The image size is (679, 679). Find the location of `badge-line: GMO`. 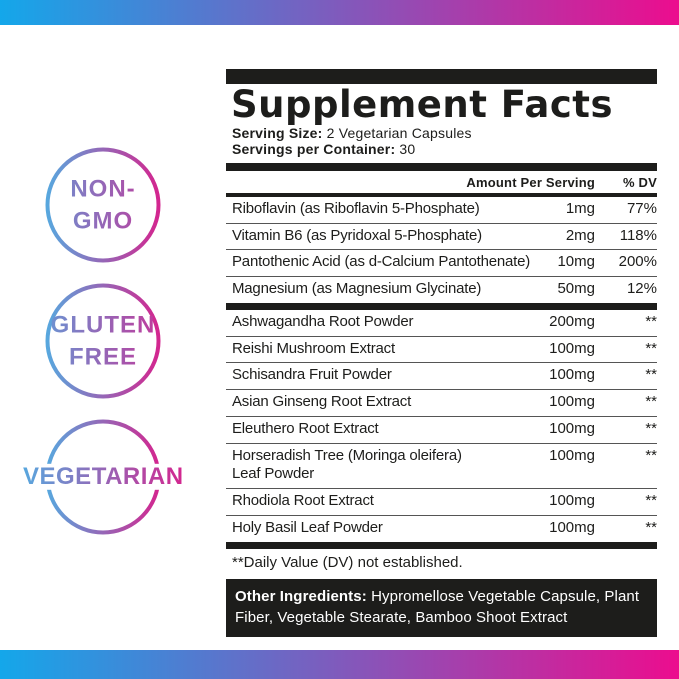

badge-line: GMO is located at coordinates (103, 220).